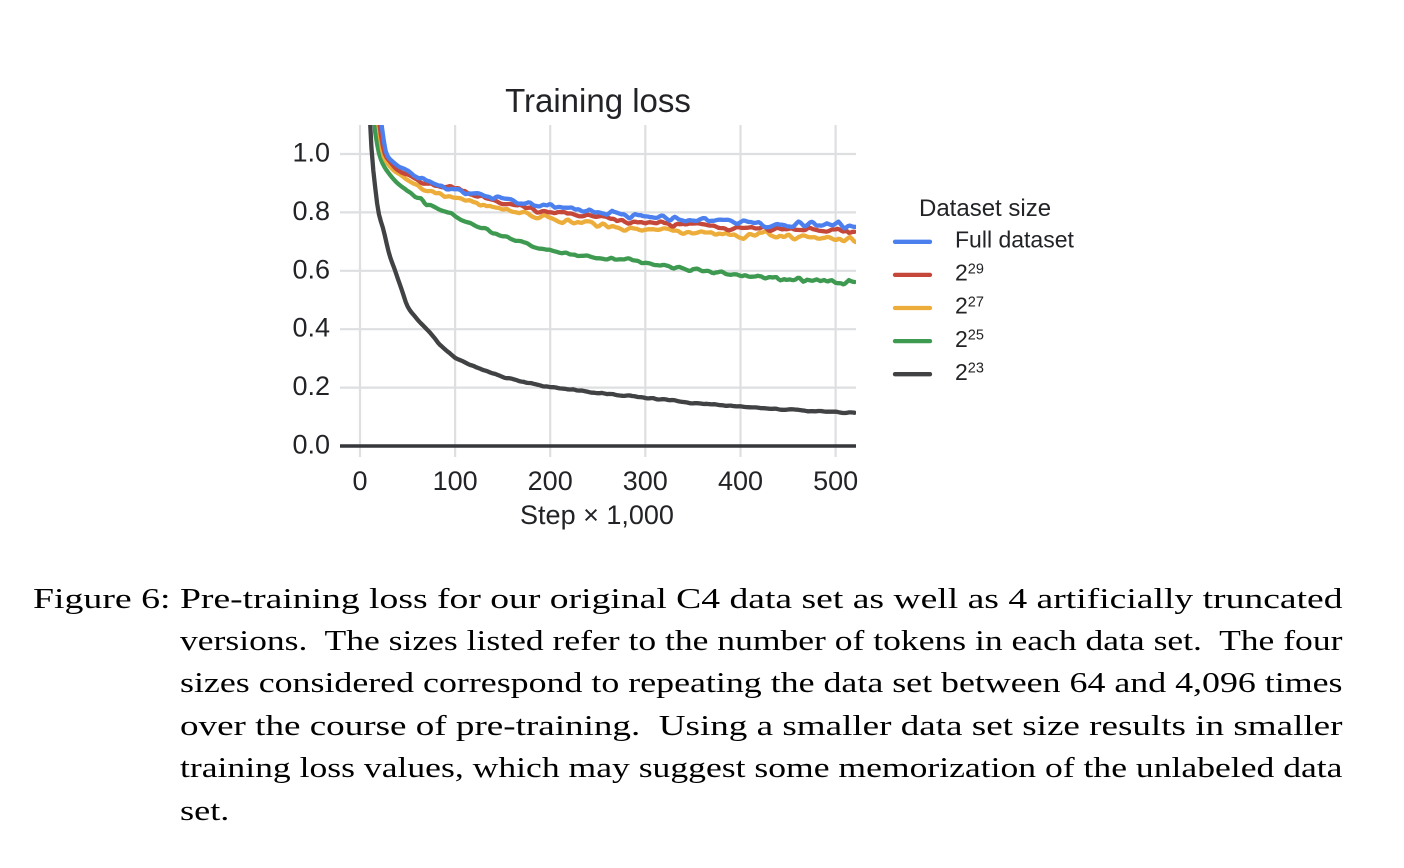 Image resolution: width=1404 pixels, height=868 pixels. I want to click on svg-text: Training loss, so click(598, 100).